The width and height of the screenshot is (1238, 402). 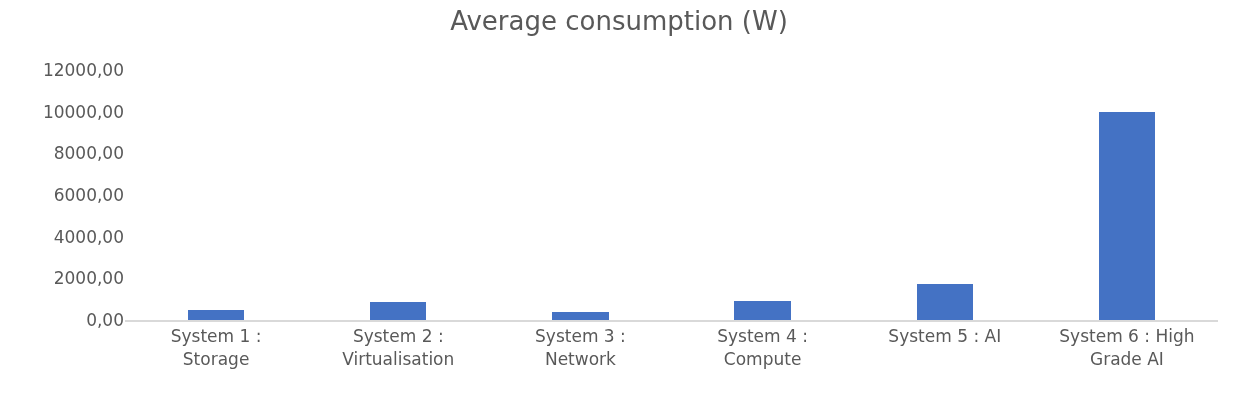 I want to click on y-tick-label: 6000,00, so click(x=88, y=194).